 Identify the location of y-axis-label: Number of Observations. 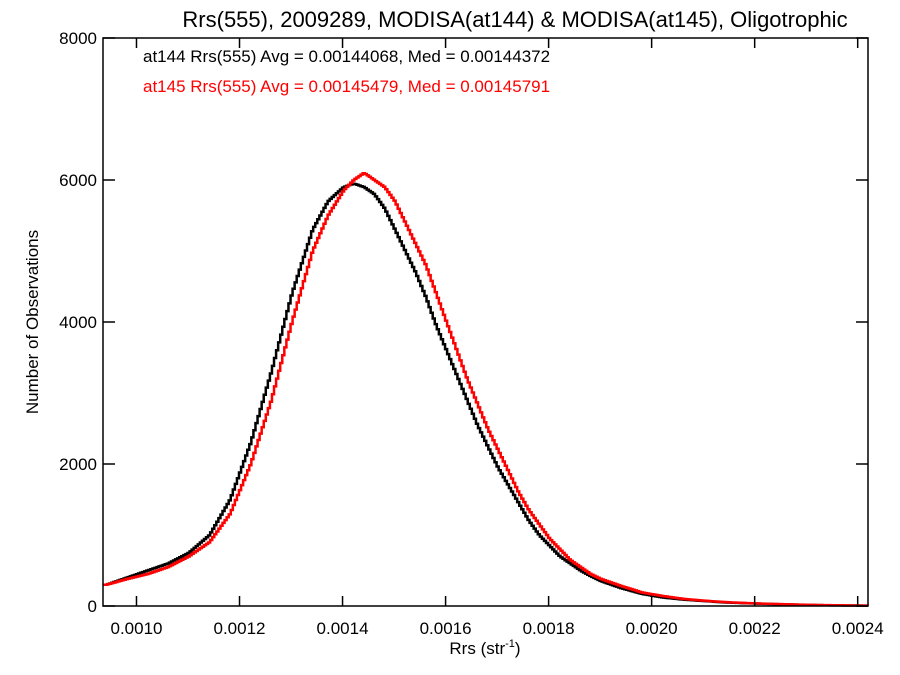
(32, 322).